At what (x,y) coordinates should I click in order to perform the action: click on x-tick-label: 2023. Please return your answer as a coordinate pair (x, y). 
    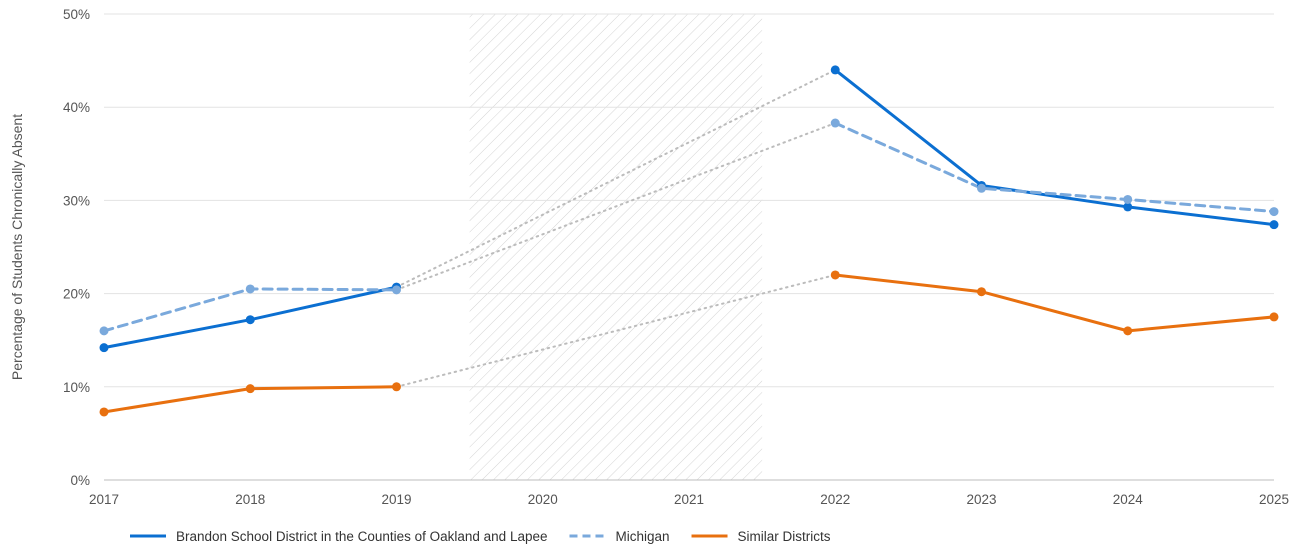
    Looking at the image, I should click on (981, 499).